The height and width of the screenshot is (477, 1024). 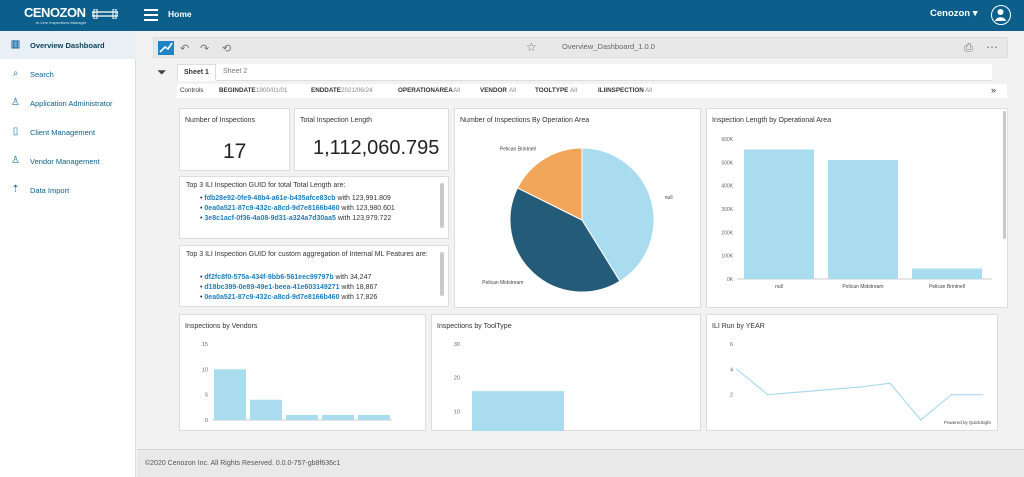 I want to click on user-avatar-icon, so click(x=1001, y=15).